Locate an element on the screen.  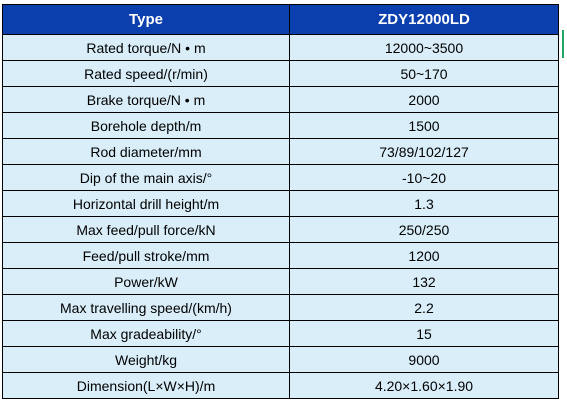
parameter-name-cell: Max feed/pull force/kN is located at coordinates (146, 229).